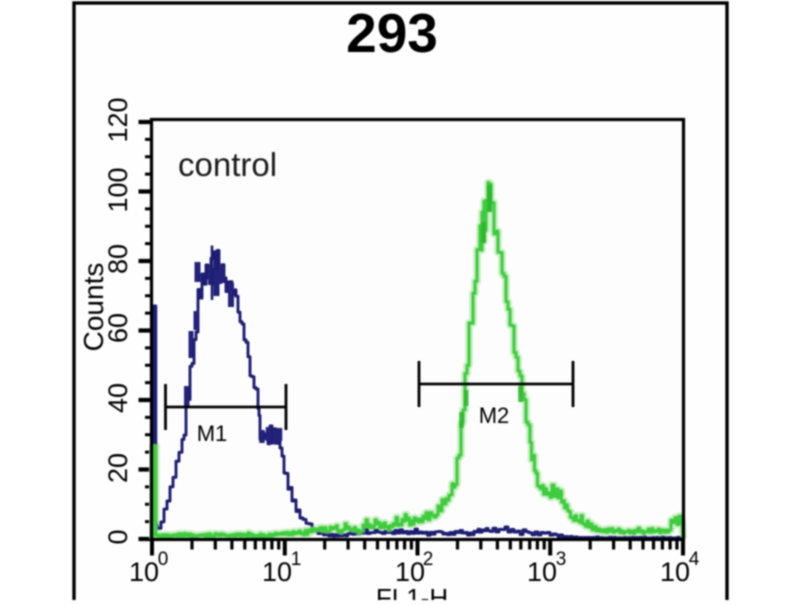  What do you see at coordinates (227, 164) in the screenshot?
I see `svg-text: control` at bounding box center [227, 164].